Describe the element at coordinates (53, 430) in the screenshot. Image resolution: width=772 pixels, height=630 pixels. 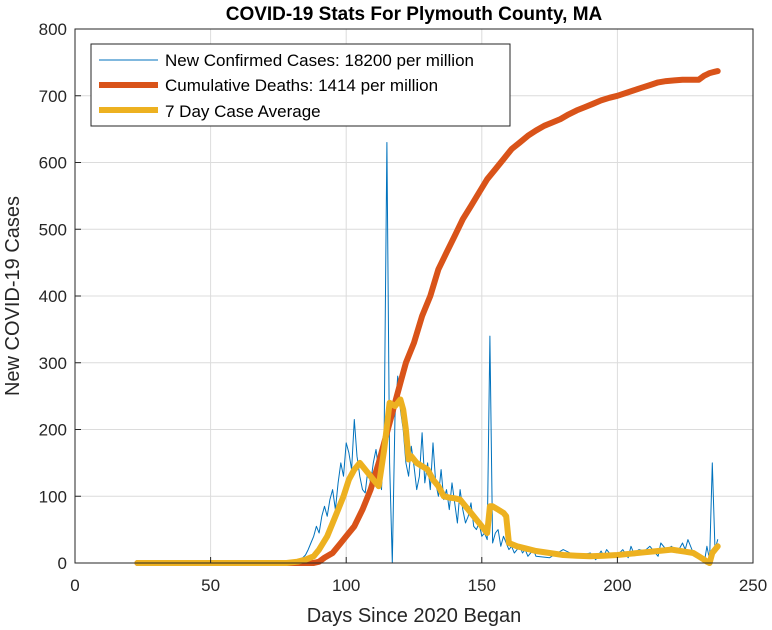
I see `y-tick-label: 200` at that location.